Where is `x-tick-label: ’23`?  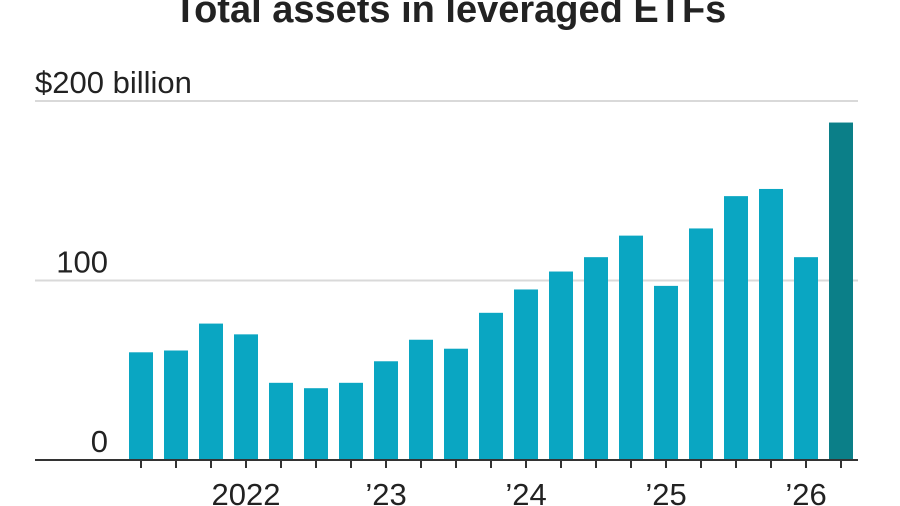
x-tick-label: ’23 is located at coordinates (385, 491).